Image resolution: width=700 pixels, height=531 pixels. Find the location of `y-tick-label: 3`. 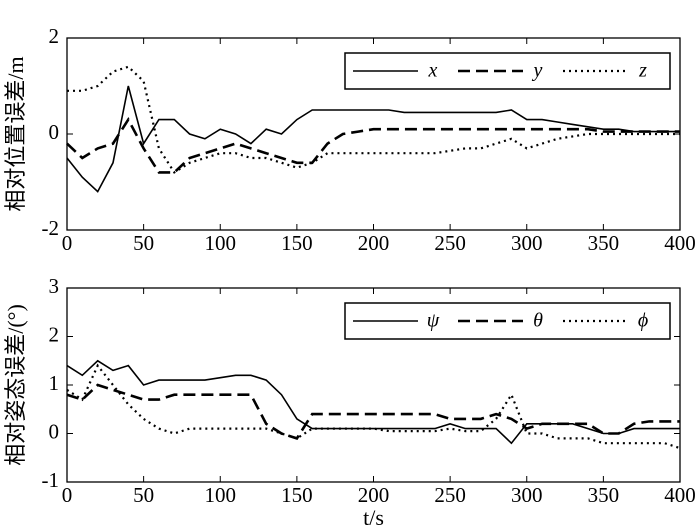

y-tick-label: 3 is located at coordinates (54, 286).